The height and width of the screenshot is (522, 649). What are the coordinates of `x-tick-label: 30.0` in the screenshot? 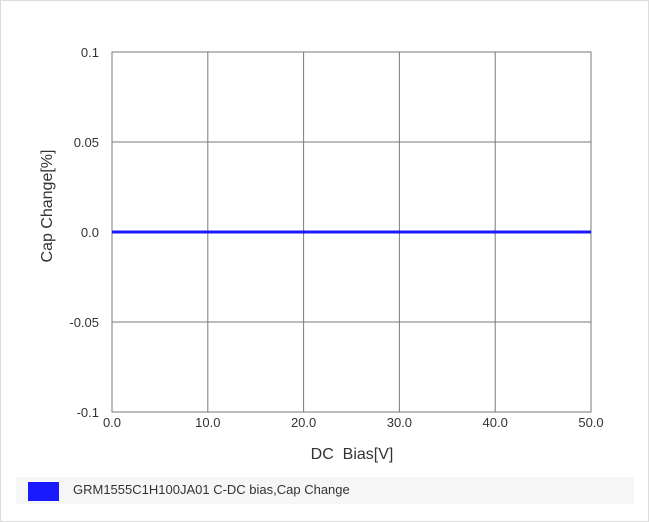 It's located at (399, 422).